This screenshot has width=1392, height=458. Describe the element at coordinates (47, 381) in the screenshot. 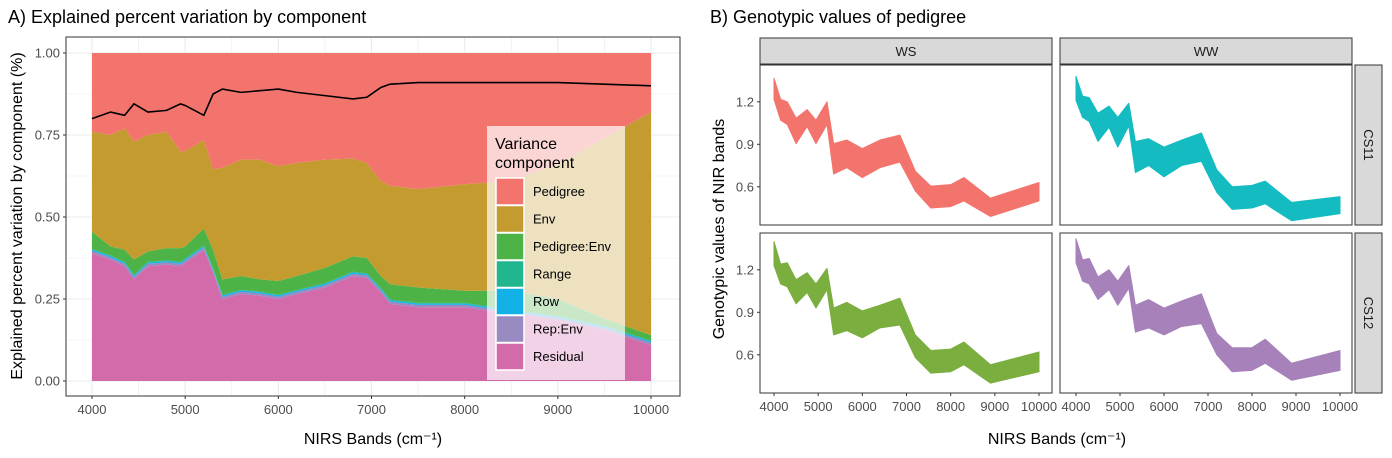

I see `y-tick-label: 0.00` at that location.